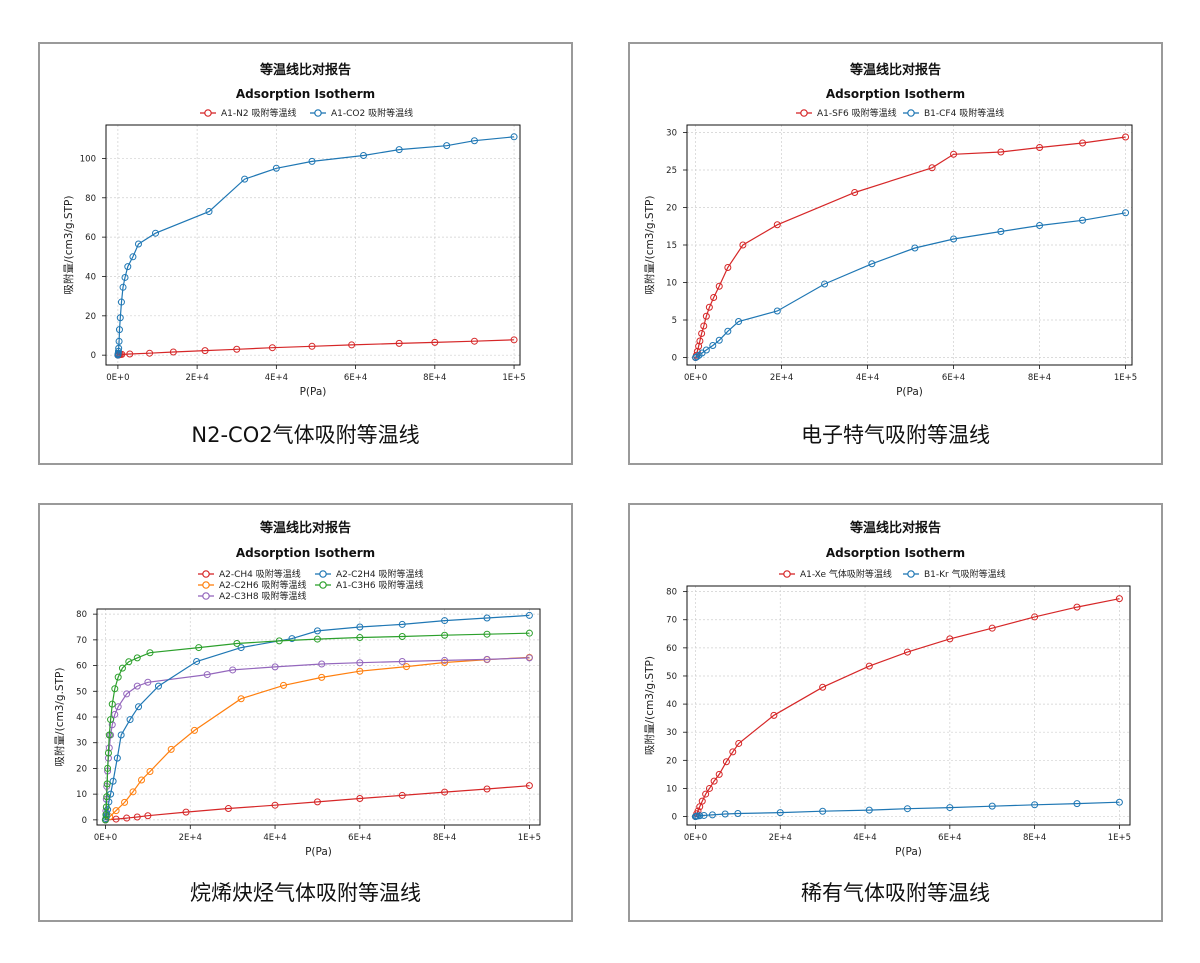 This screenshot has width=1200, height=963. I want to click on y-tick-label: 30, so click(81, 744).